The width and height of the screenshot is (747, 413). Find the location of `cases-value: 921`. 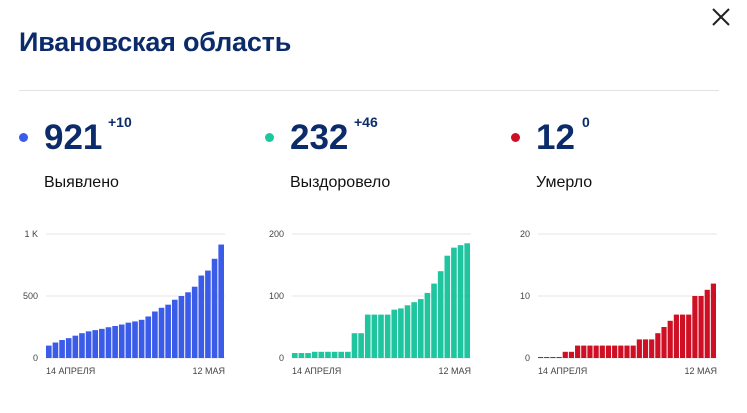

cases-value: 921 is located at coordinates (73, 137).